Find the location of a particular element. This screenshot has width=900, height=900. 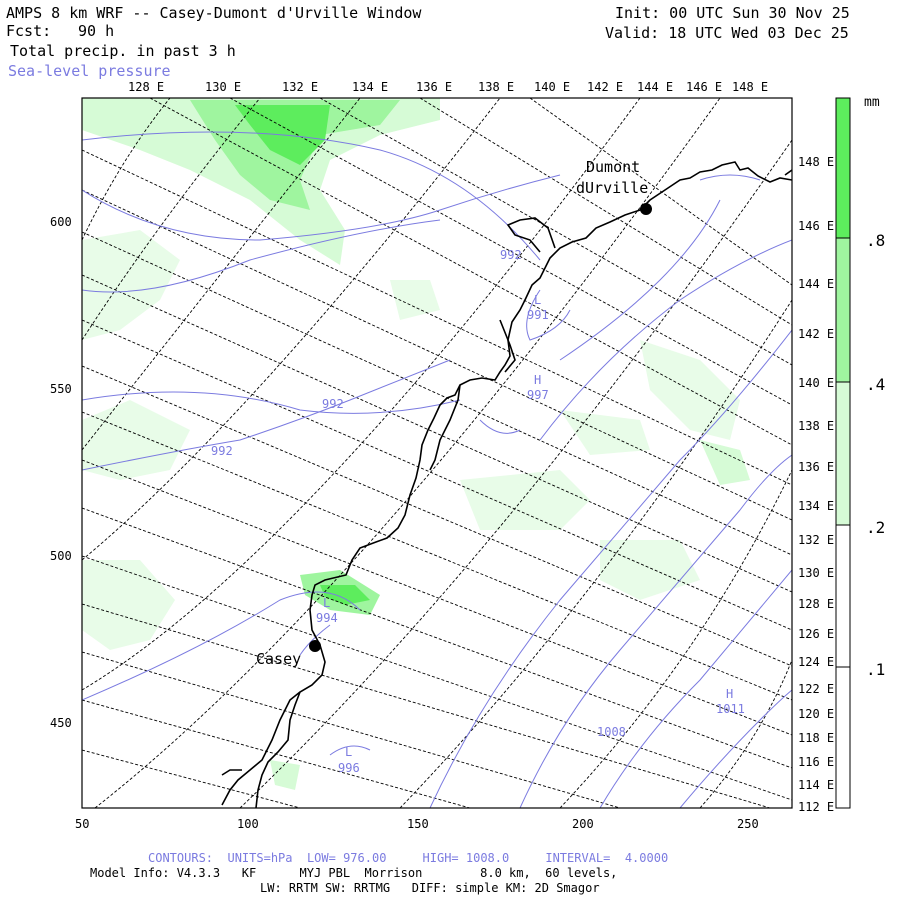

pressure-value-label: 991 is located at coordinates (538, 315).